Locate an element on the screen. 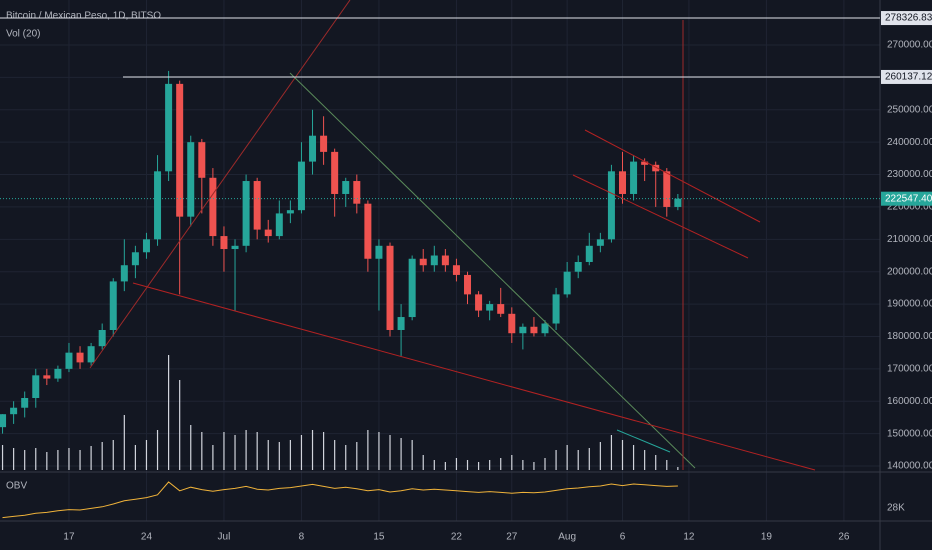 Image resolution: width=932 pixels, height=550 pixels. x-tick-label: 17 is located at coordinates (69, 537).